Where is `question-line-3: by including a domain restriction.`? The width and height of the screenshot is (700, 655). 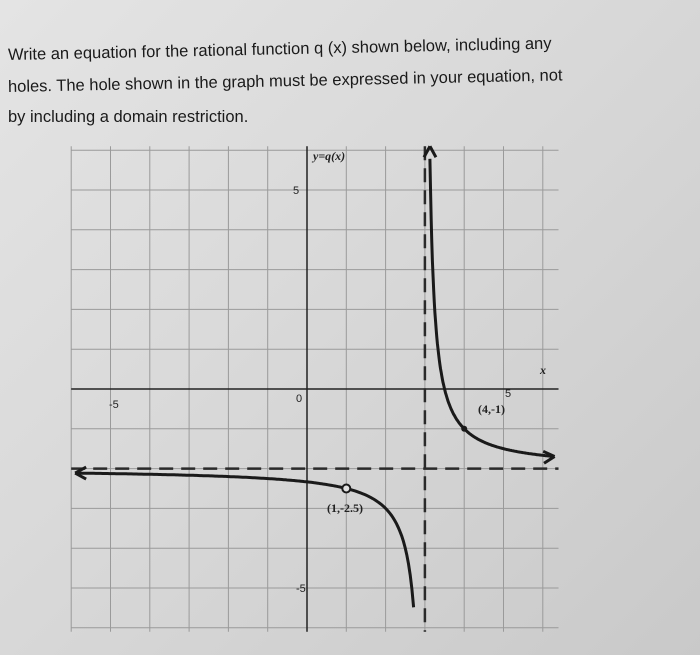
question-line-3: by including a domain restriction. is located at coordinates (128, 117).